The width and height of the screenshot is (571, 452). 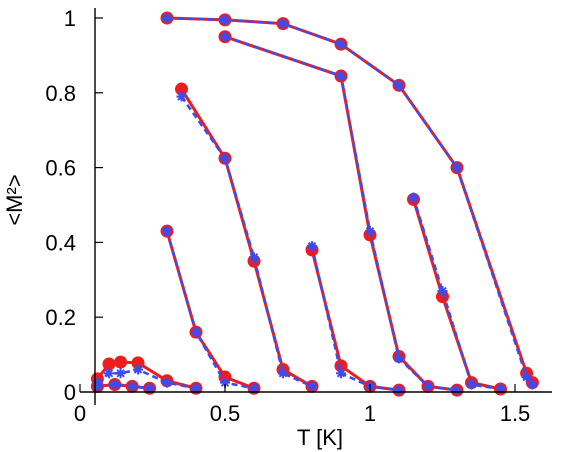 What do you see at coordinates (60, 242) in the screenshot?
I see `y-tick-label: 0.4` at bounding box center [60, 242].